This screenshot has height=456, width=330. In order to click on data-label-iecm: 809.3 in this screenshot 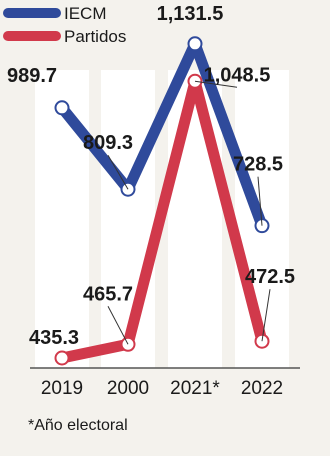, I will do `click(108, 143)`.